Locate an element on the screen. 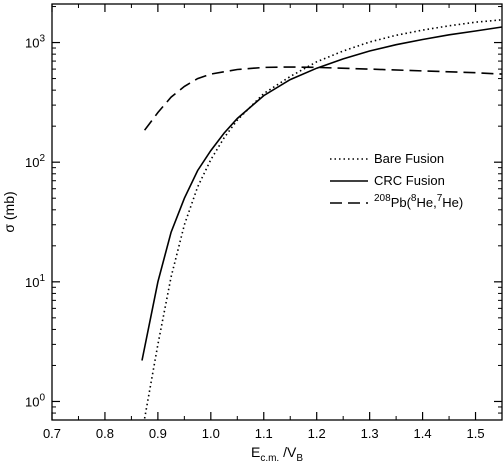 The image size is (504, 466). legend: Bare Fusion CRC Fusion 208Pb(8He,7He) is located at coordinates (396, 180).